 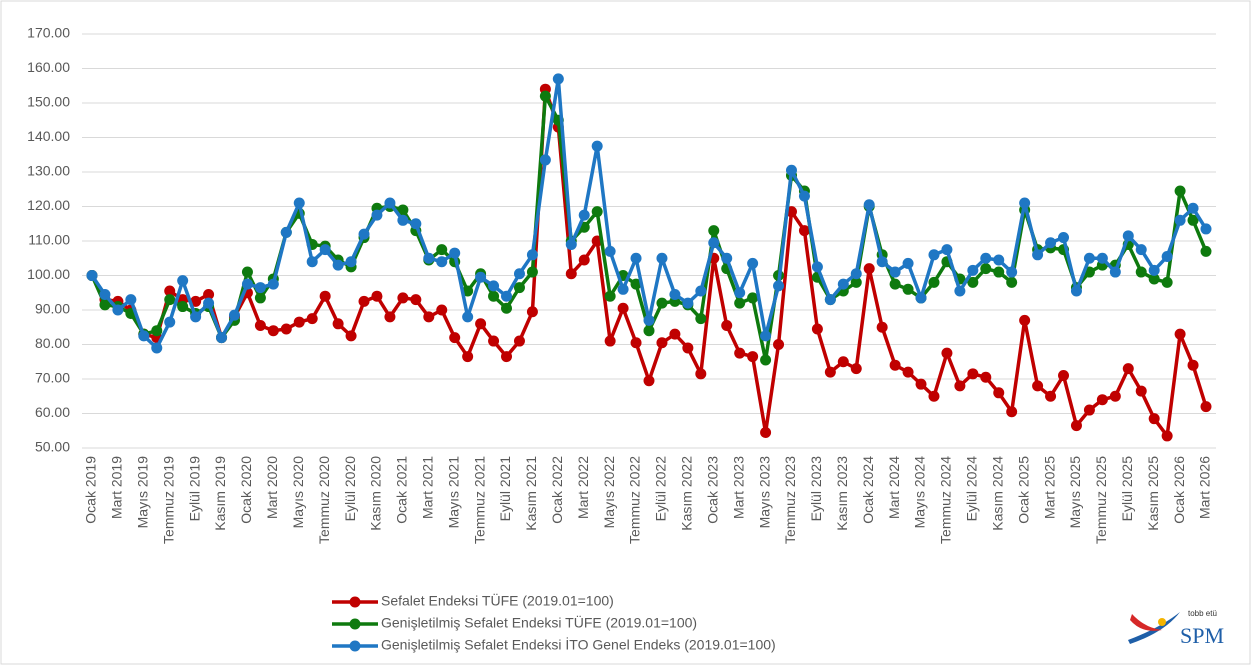 What do you see at coordinates (1202, 635) in the screenshot?
I see `logo-main: SPM` at bounding box center [1202, 635].